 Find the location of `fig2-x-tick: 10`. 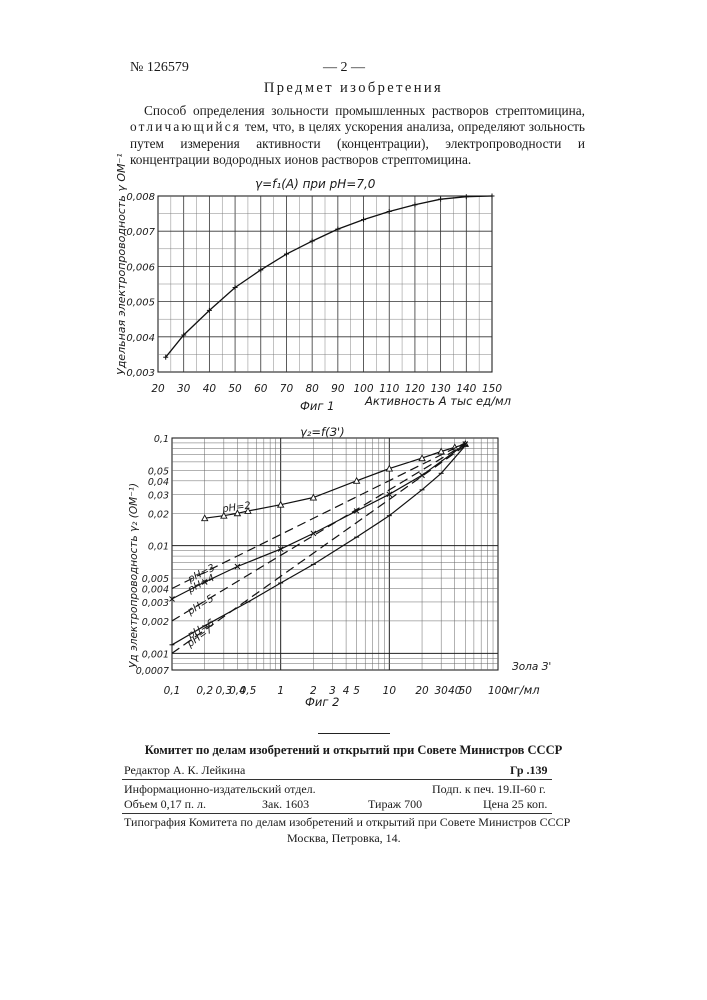

fig2-x-tick: 10 is located at coordinates (390, 691).